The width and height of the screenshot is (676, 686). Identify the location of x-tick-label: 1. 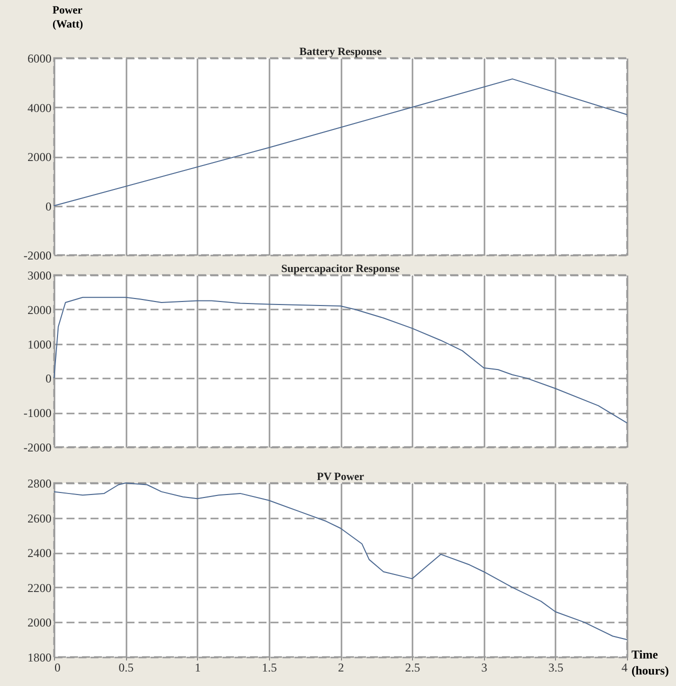
(197, 667).